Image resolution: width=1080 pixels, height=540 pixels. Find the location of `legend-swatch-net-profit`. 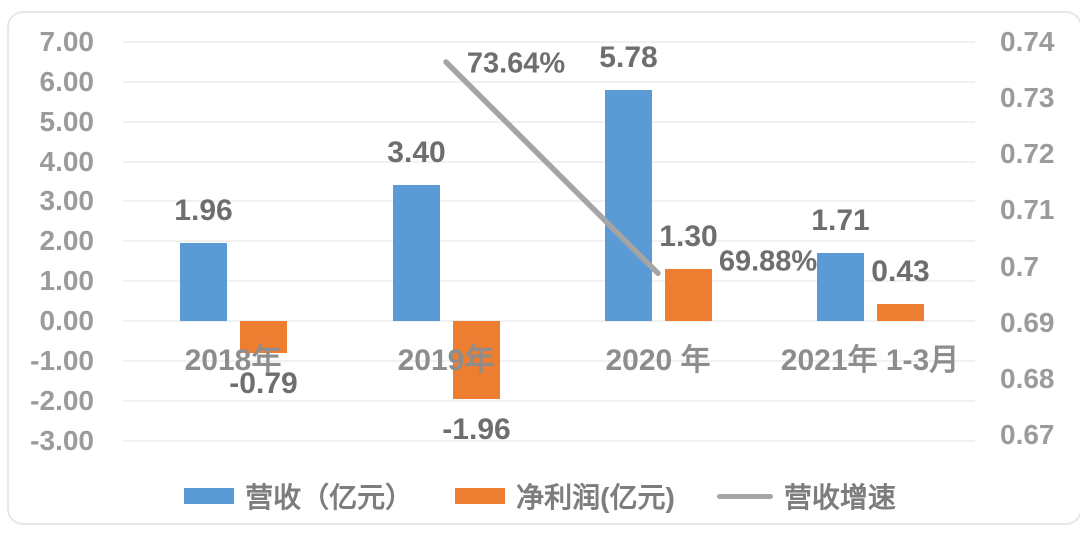

legend-swatch-net-profit is located at coordinates (480, 496).